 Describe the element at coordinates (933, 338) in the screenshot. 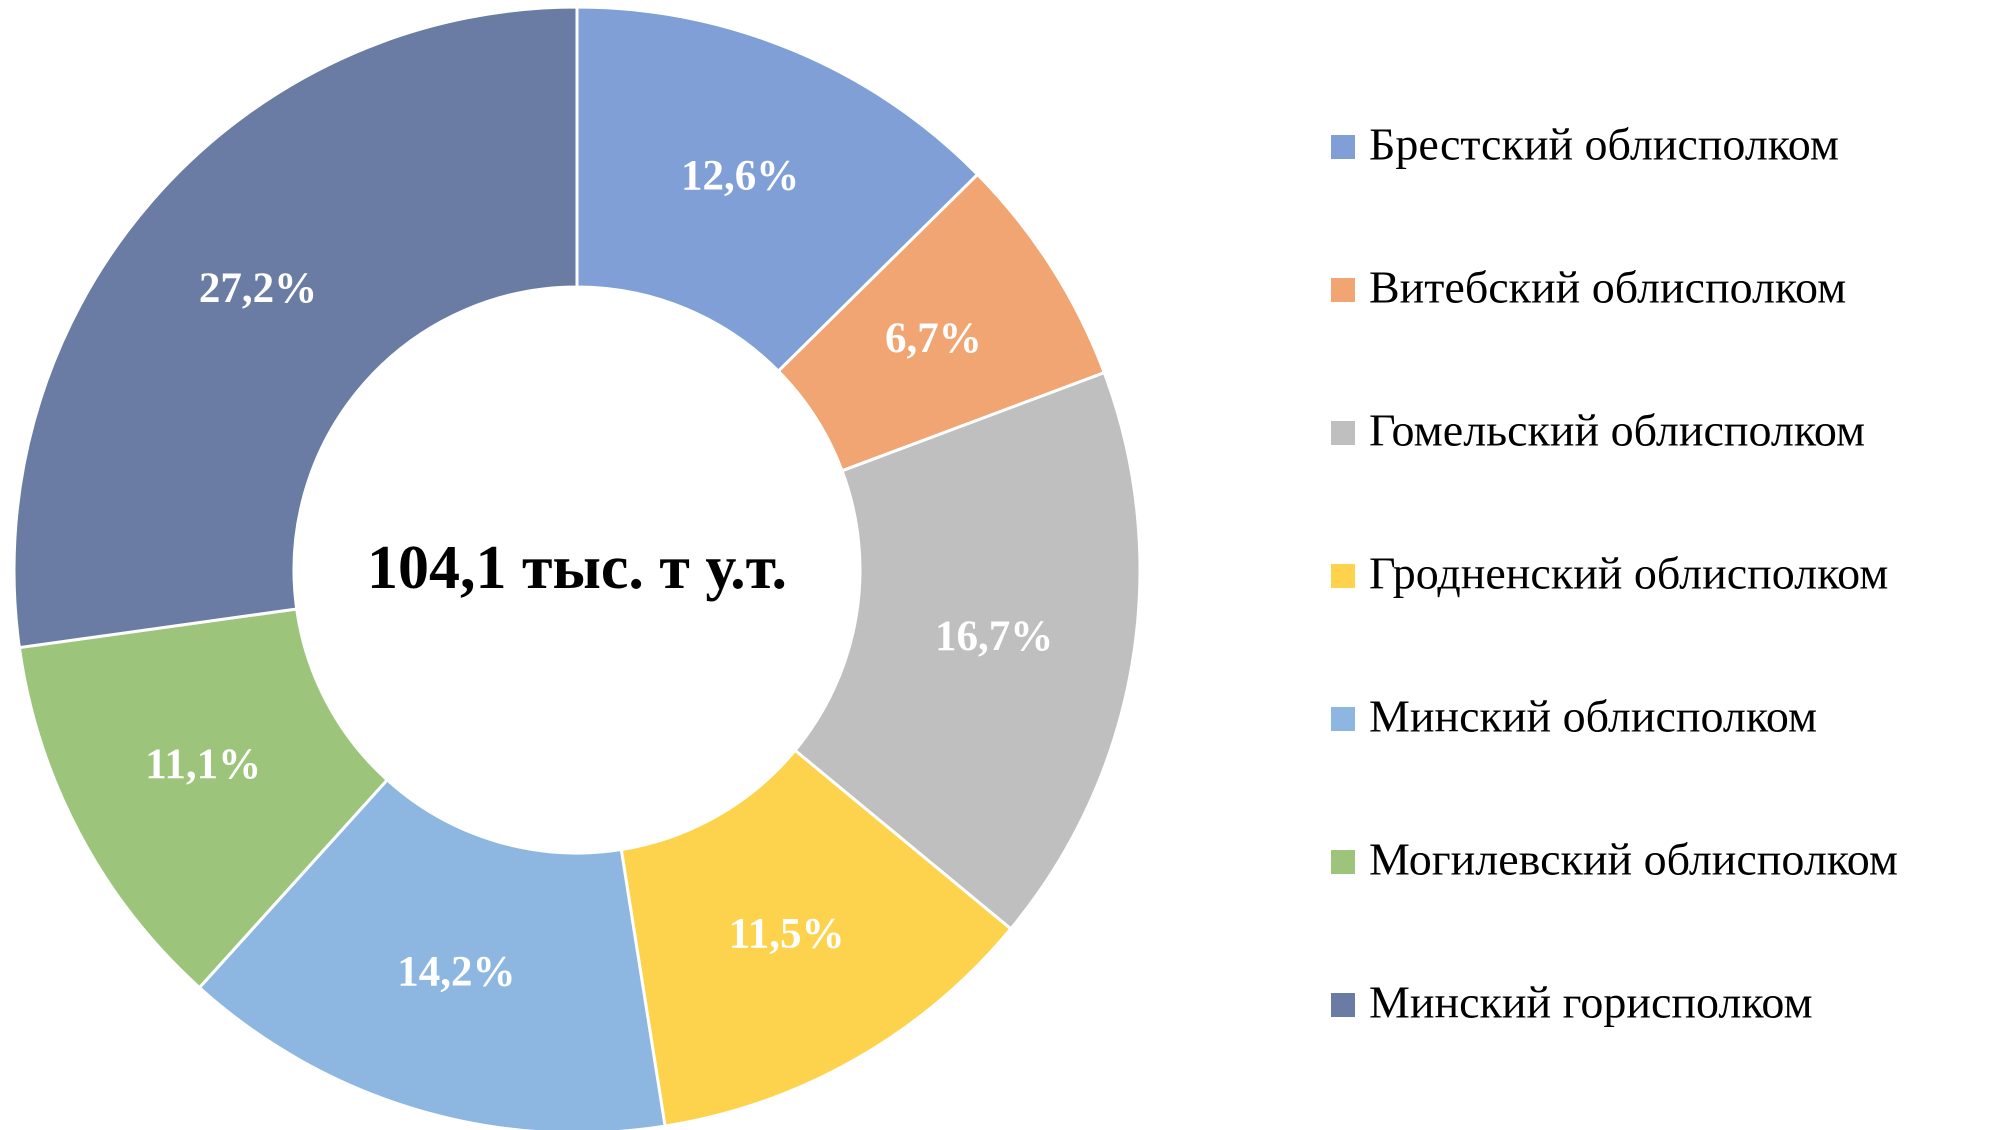

I see `value-label: 6,7%` at that location.